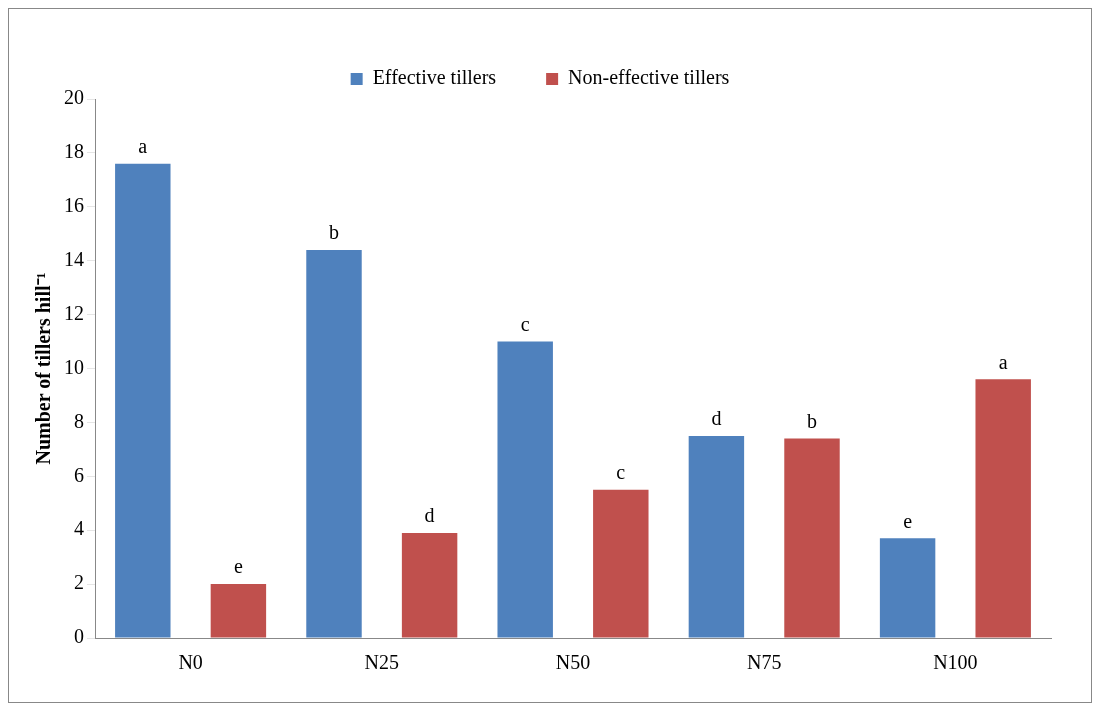 This screenshot has height=711, width=1100. What do you see at coordinates (74, 258) in the screenshot?
I see `y-tick-label: 14` at bounding box center [74, 258].